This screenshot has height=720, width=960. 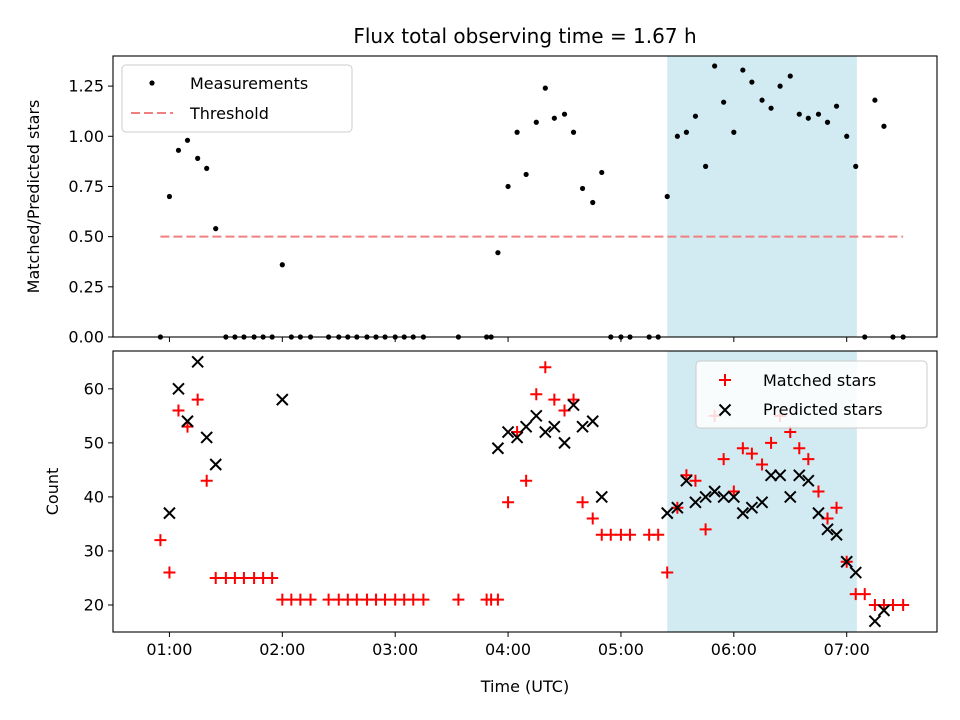 I want to click on y-tick-label: 20, so click(x=94, y=604).